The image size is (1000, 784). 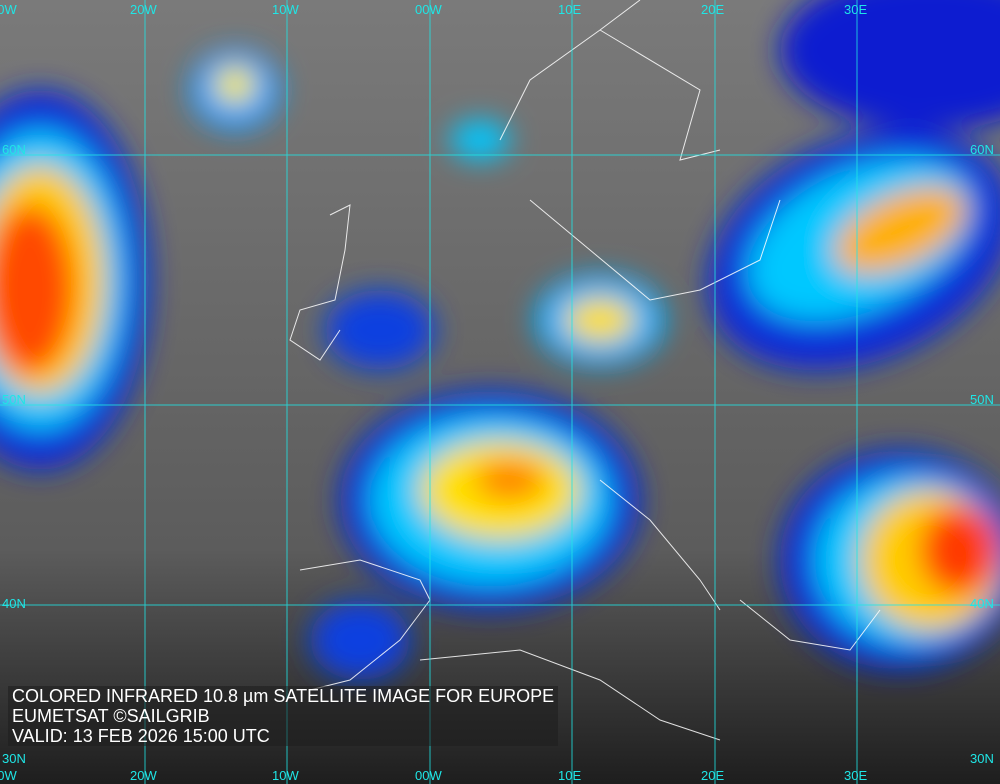 What do you see at coordinates (285, 9) in the screenshot?
I see `lon-label-10w: 10W` at bounding box center [285, 9].